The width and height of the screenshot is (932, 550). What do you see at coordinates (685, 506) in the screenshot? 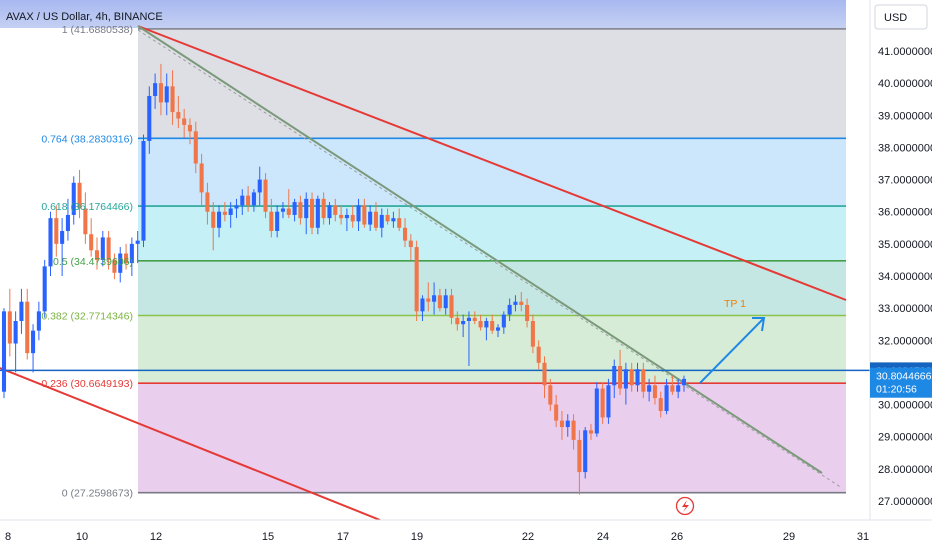
I see `lightning-icon` at bounding box center [685, 506].